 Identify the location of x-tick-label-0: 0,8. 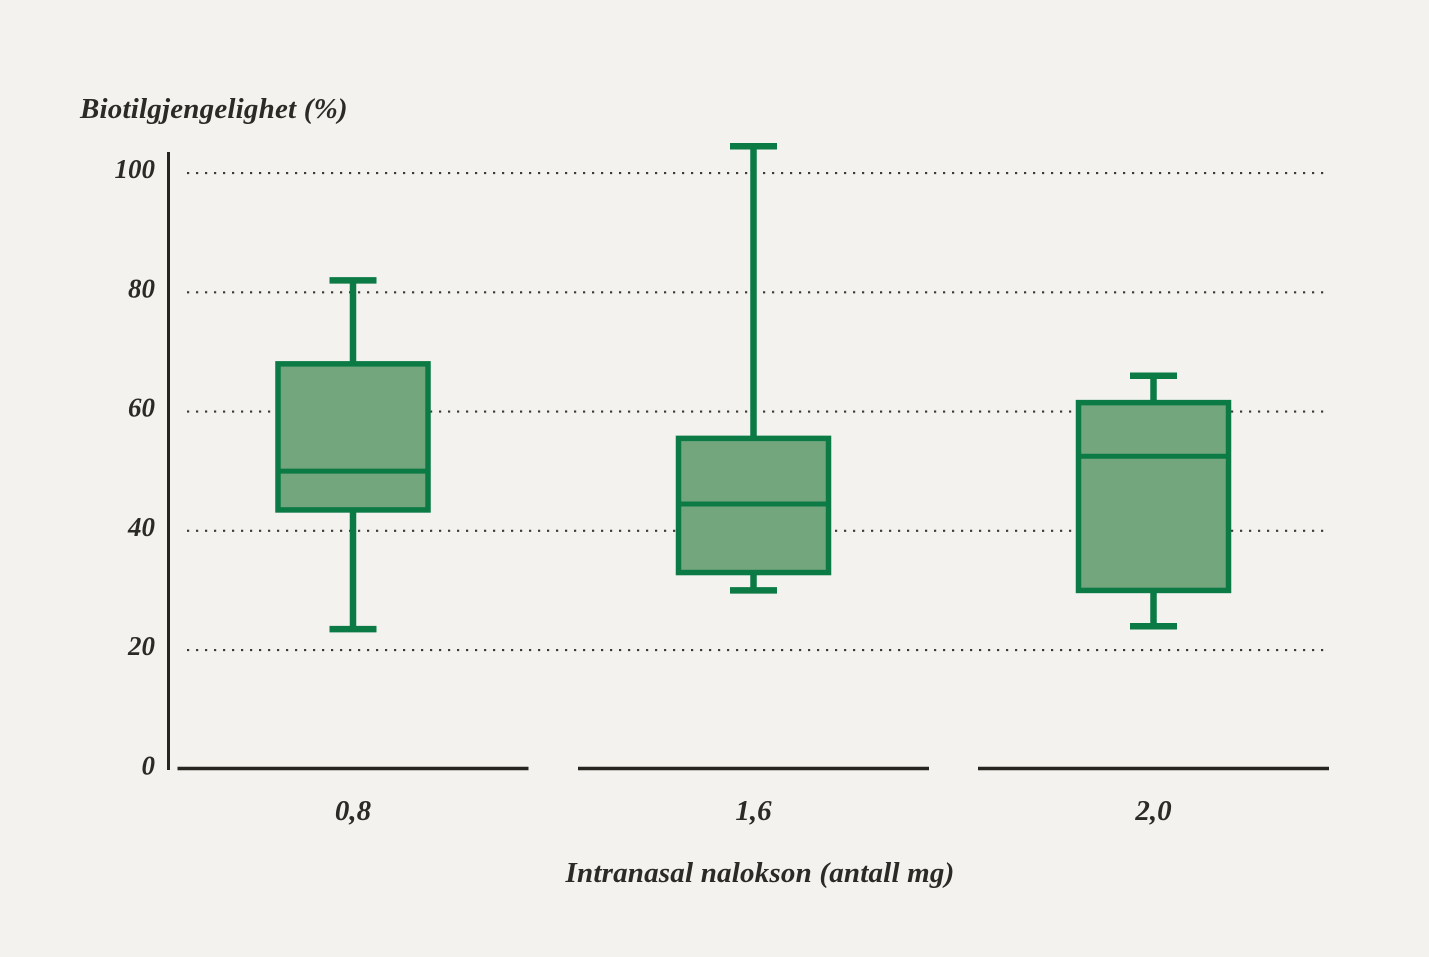
(353, 811).